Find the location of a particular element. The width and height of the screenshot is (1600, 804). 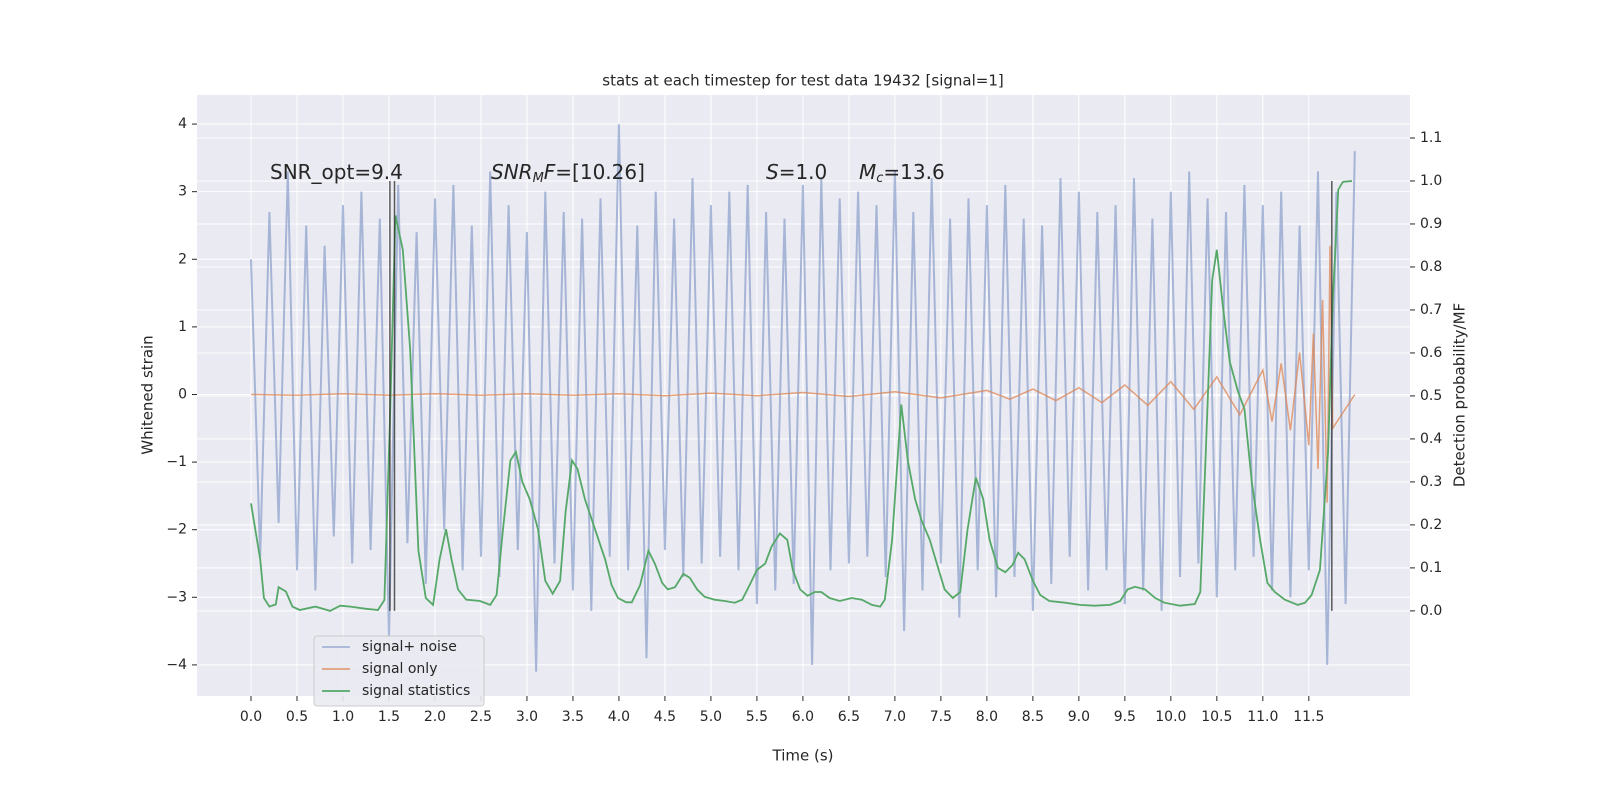

annotation: SNRMF=[10.26] is located at coordinates (568, 173).